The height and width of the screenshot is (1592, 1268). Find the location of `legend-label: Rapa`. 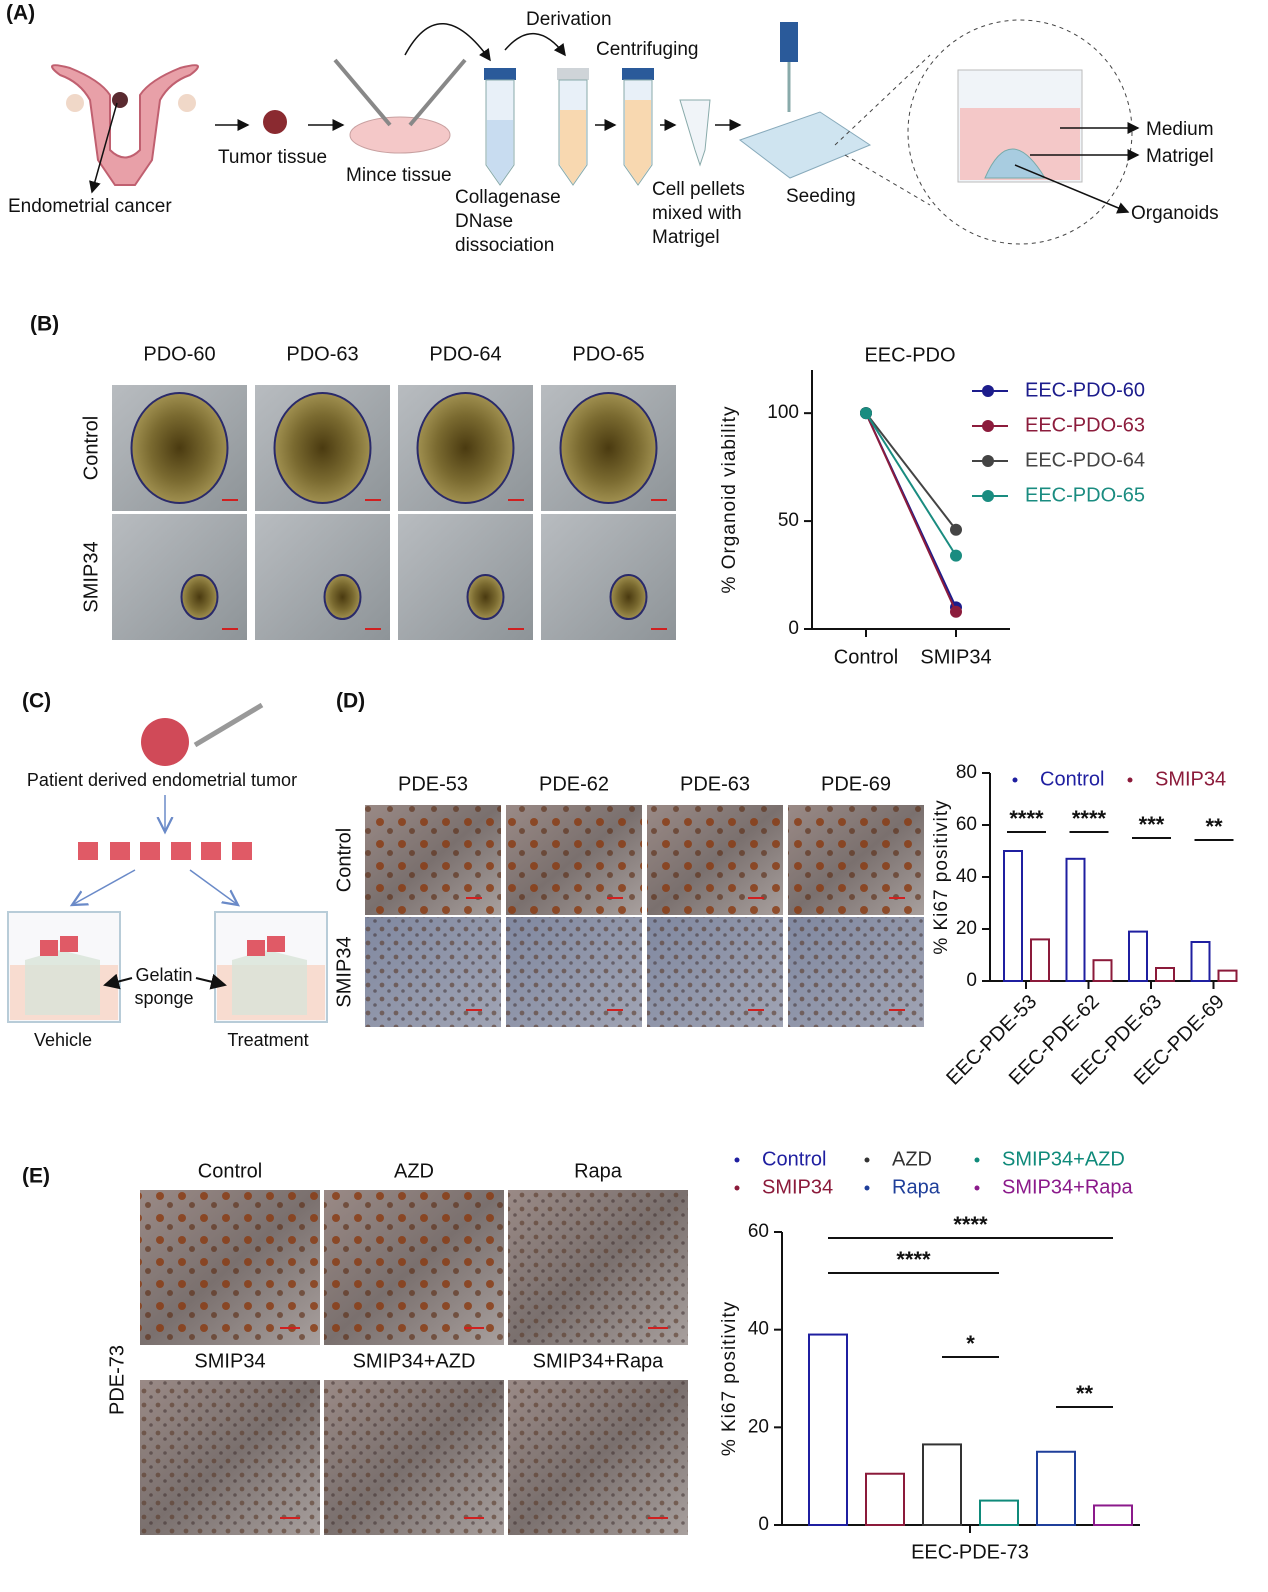

legend-label: Rapa is located at coordinates (916, 1187).